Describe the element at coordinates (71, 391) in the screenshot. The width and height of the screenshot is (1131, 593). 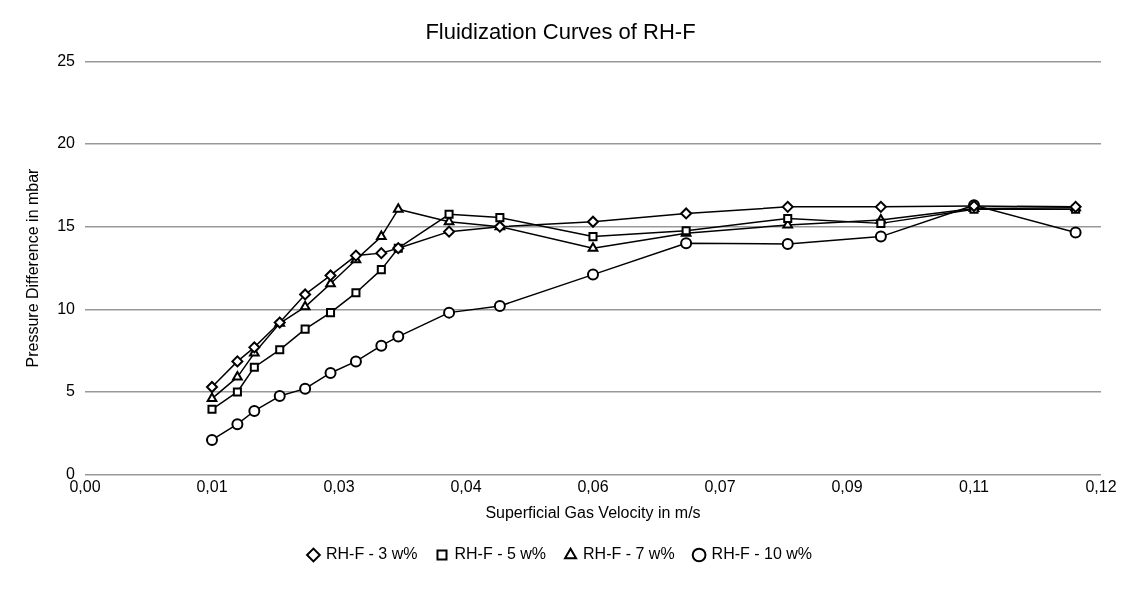
I see `y-tick-label: 5` at that location.